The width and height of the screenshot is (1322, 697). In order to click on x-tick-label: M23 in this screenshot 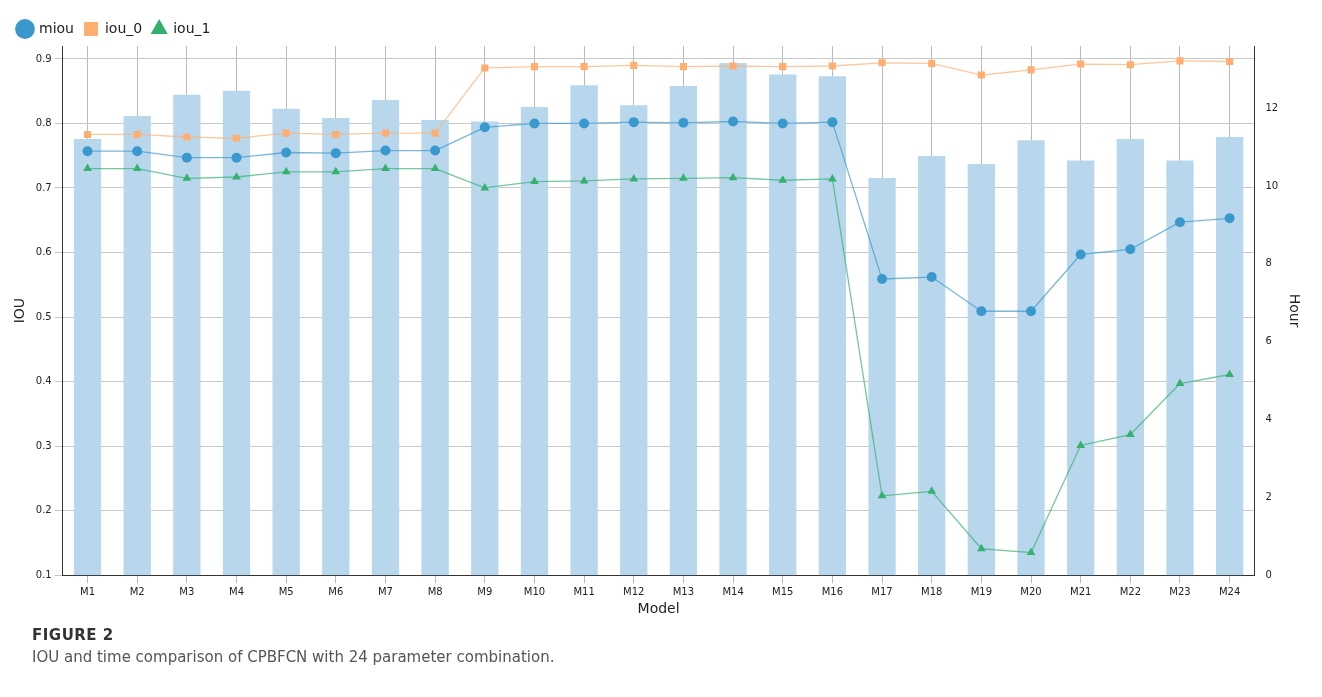, I will do `click(1180, 591)`.